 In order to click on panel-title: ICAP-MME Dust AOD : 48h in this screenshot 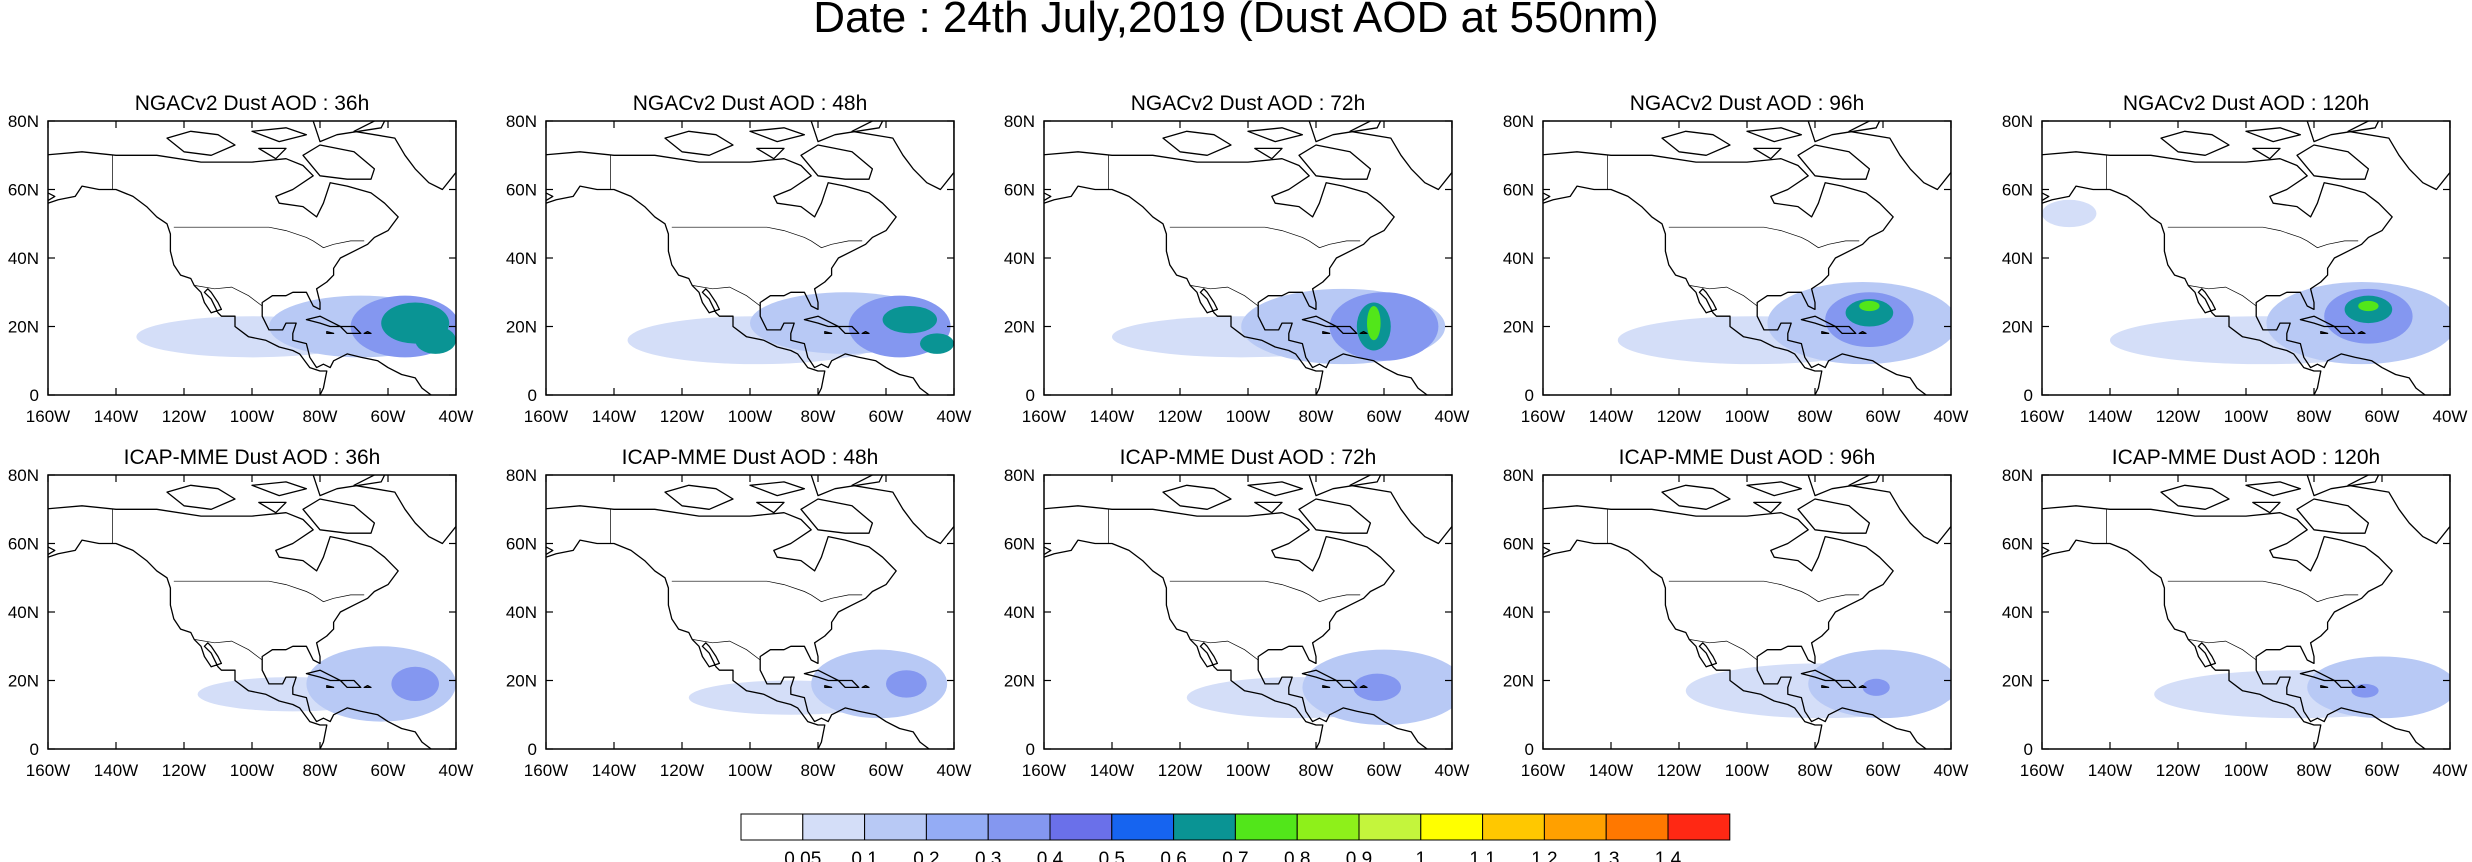, I will do `click(750, 457)`.